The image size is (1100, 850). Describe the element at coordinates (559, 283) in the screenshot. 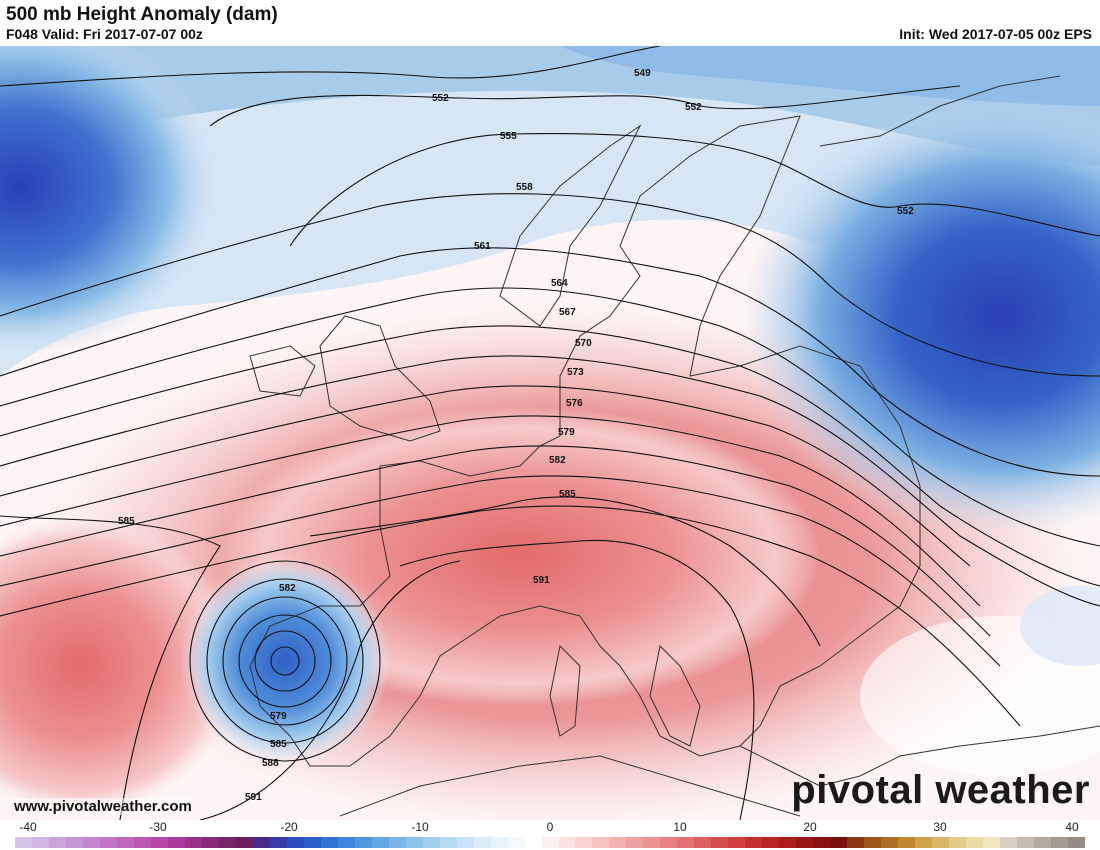

I see `contour-label: 564` at that location.